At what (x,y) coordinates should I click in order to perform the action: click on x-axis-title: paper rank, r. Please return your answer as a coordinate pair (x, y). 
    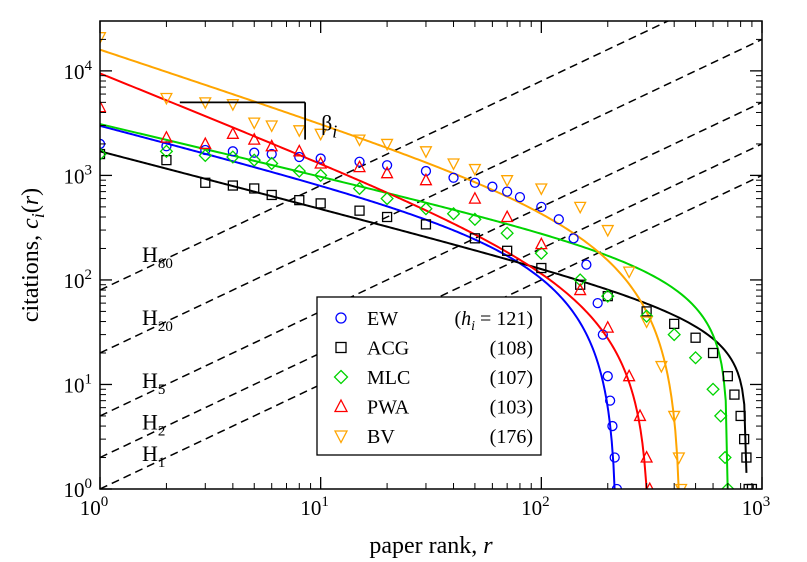
    Looking at the image, I should click on (431, 546).